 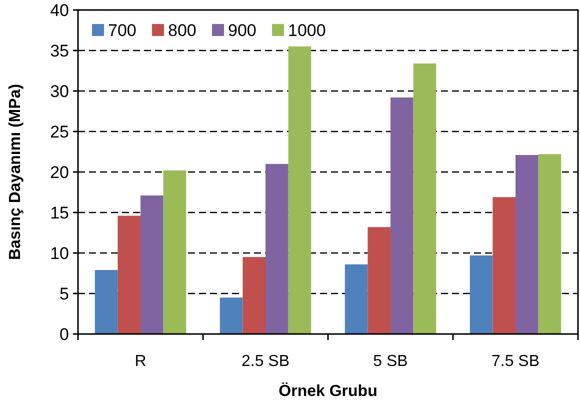 What do you see at coordinates (59, 212) in the screenshot?
I see `y-tick-label: 15` at bounding box center [59, 212].